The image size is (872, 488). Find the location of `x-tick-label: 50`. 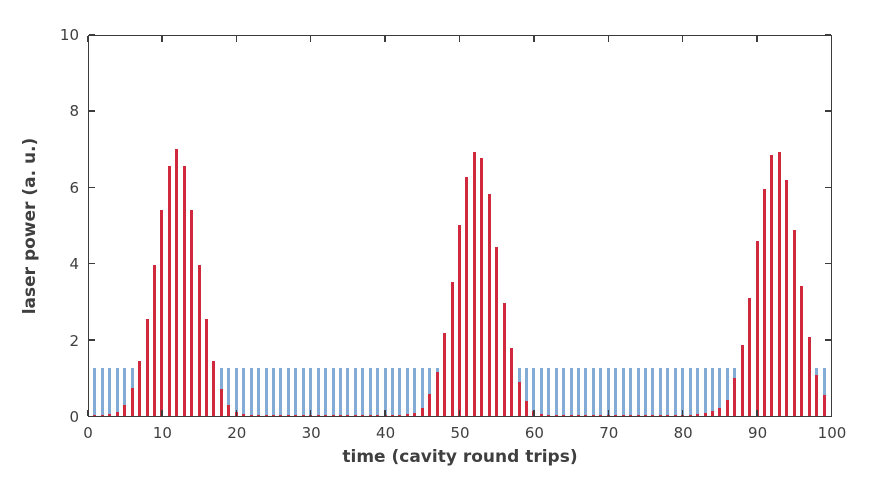

x-tick-label: 50 is located at coordinates (460, 433).